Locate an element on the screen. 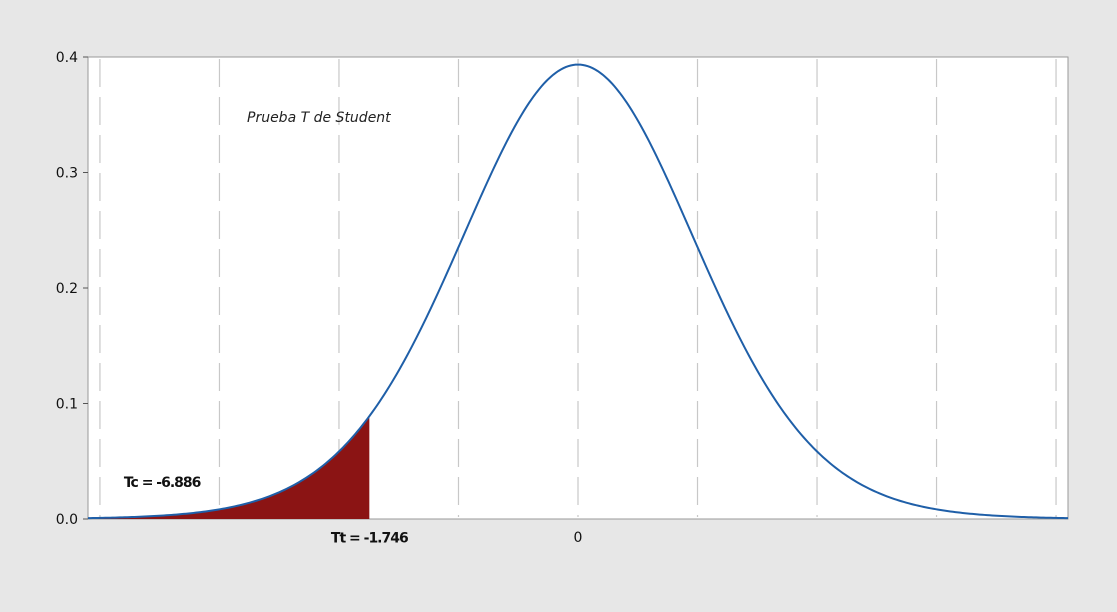 Image resolution: width=1117 pixels, height=612 pixels. y-tick-label: 0.4 is located at coordinates (67, 58).